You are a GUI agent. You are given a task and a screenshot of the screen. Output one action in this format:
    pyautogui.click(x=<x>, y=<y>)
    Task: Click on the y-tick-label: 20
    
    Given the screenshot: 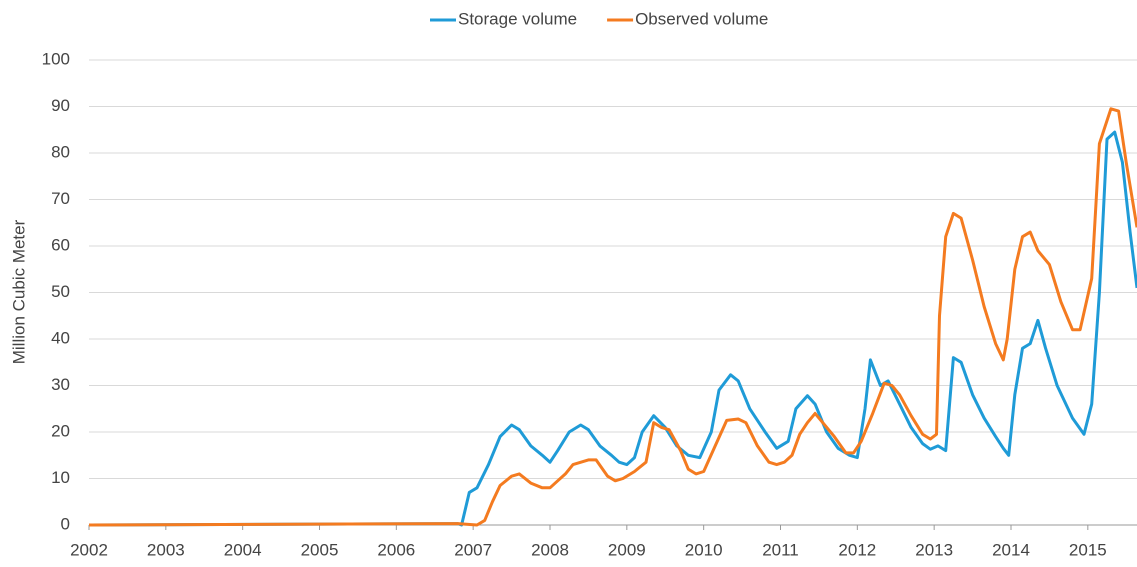 What is the action you would take?
    pyautogui.click(x=60, y=430)
    